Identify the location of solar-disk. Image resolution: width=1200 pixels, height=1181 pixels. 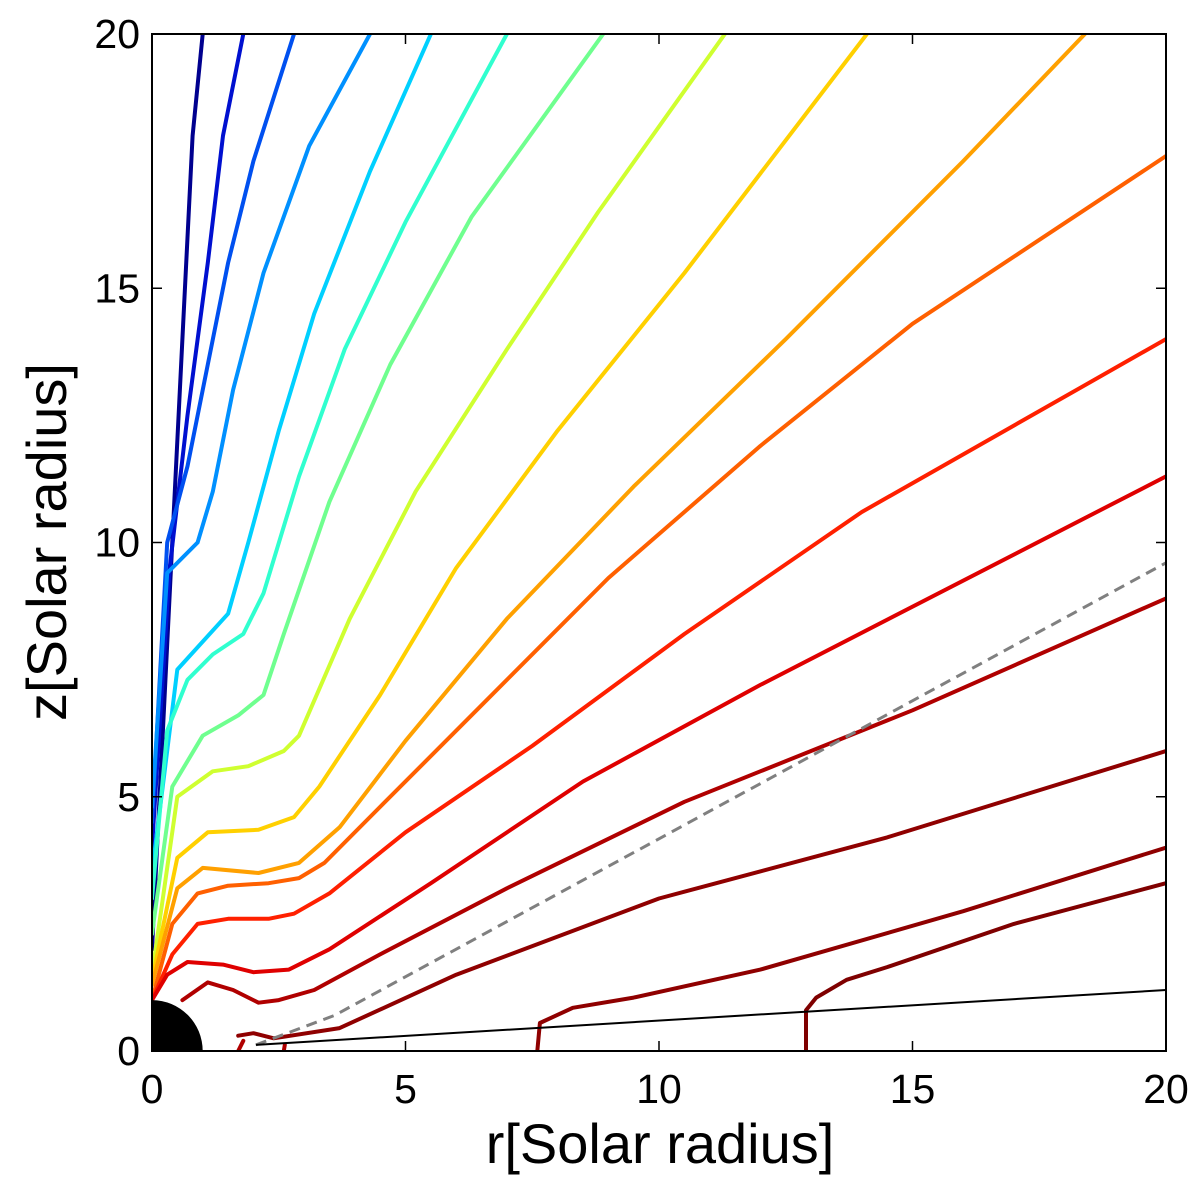
(177, 1025).